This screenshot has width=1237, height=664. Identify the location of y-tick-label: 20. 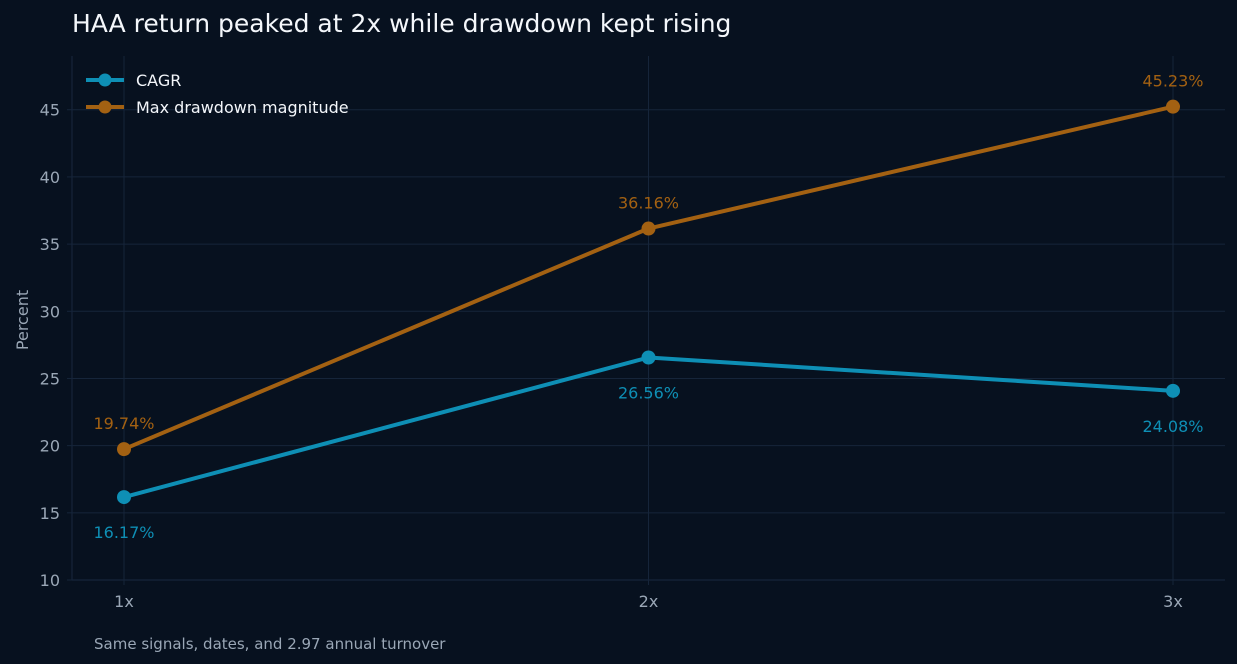
(50, 446).